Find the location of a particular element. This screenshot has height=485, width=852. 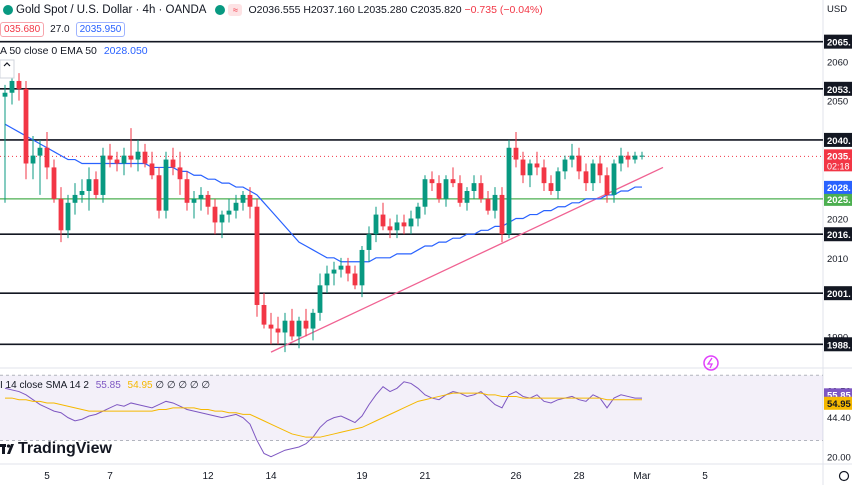

x-tick-3: 14 is located at coordinates (271, 476).